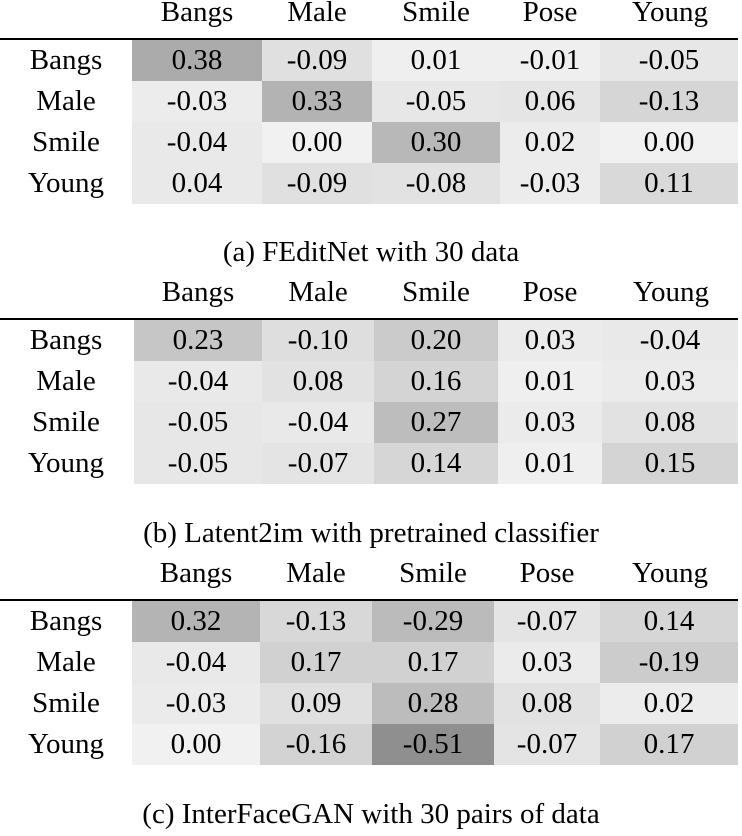 The height and width of the screenshot is (836, 742). What do you see at coordinates (436, 183) in the screenshot?
I see `heatmap-cell: -0.08` at bounding box center [436, 183].